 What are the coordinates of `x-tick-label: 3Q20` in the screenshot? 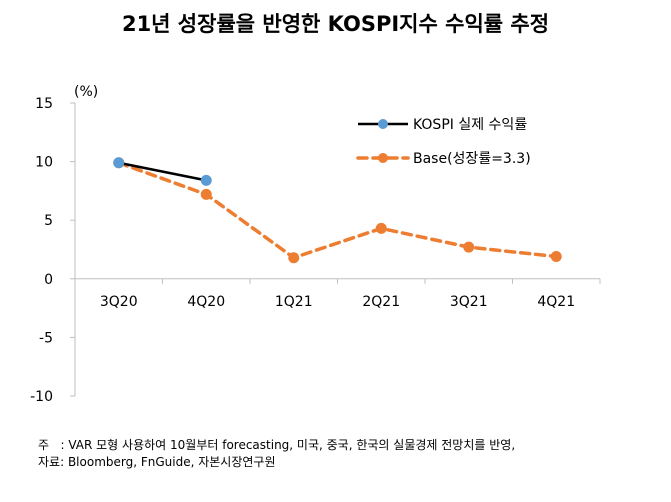 It's located at (119, 302).